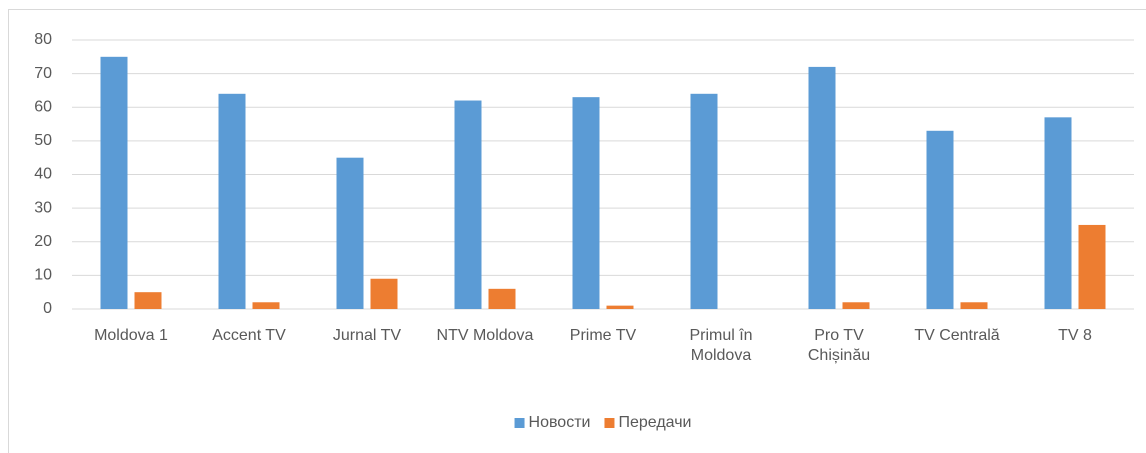 The height and width of the screenshot is (453, 1146). What do you see at coordinates (721, 345) in the screenshot?
I see `x-tick-label: Primul în Moldova` at bounding box center [721, 345].